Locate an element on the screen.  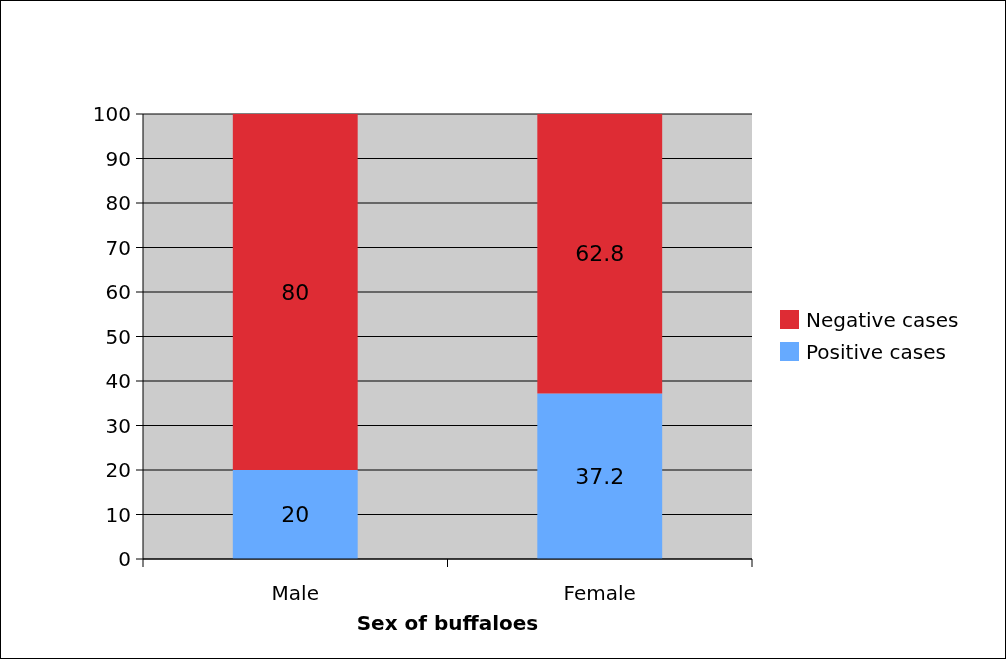
y-tick-label: 60 is located at coordinates (118, 292).